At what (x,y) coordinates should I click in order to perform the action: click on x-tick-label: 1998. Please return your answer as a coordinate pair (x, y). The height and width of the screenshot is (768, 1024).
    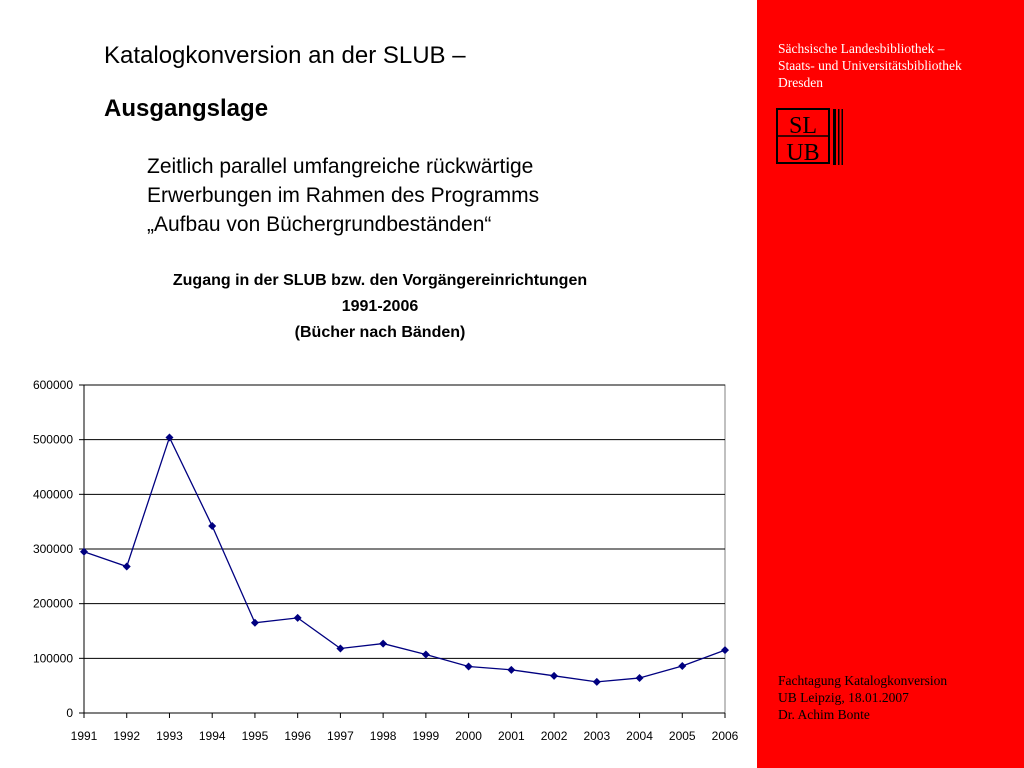
    Looking at the image, I should click on (383, 736).